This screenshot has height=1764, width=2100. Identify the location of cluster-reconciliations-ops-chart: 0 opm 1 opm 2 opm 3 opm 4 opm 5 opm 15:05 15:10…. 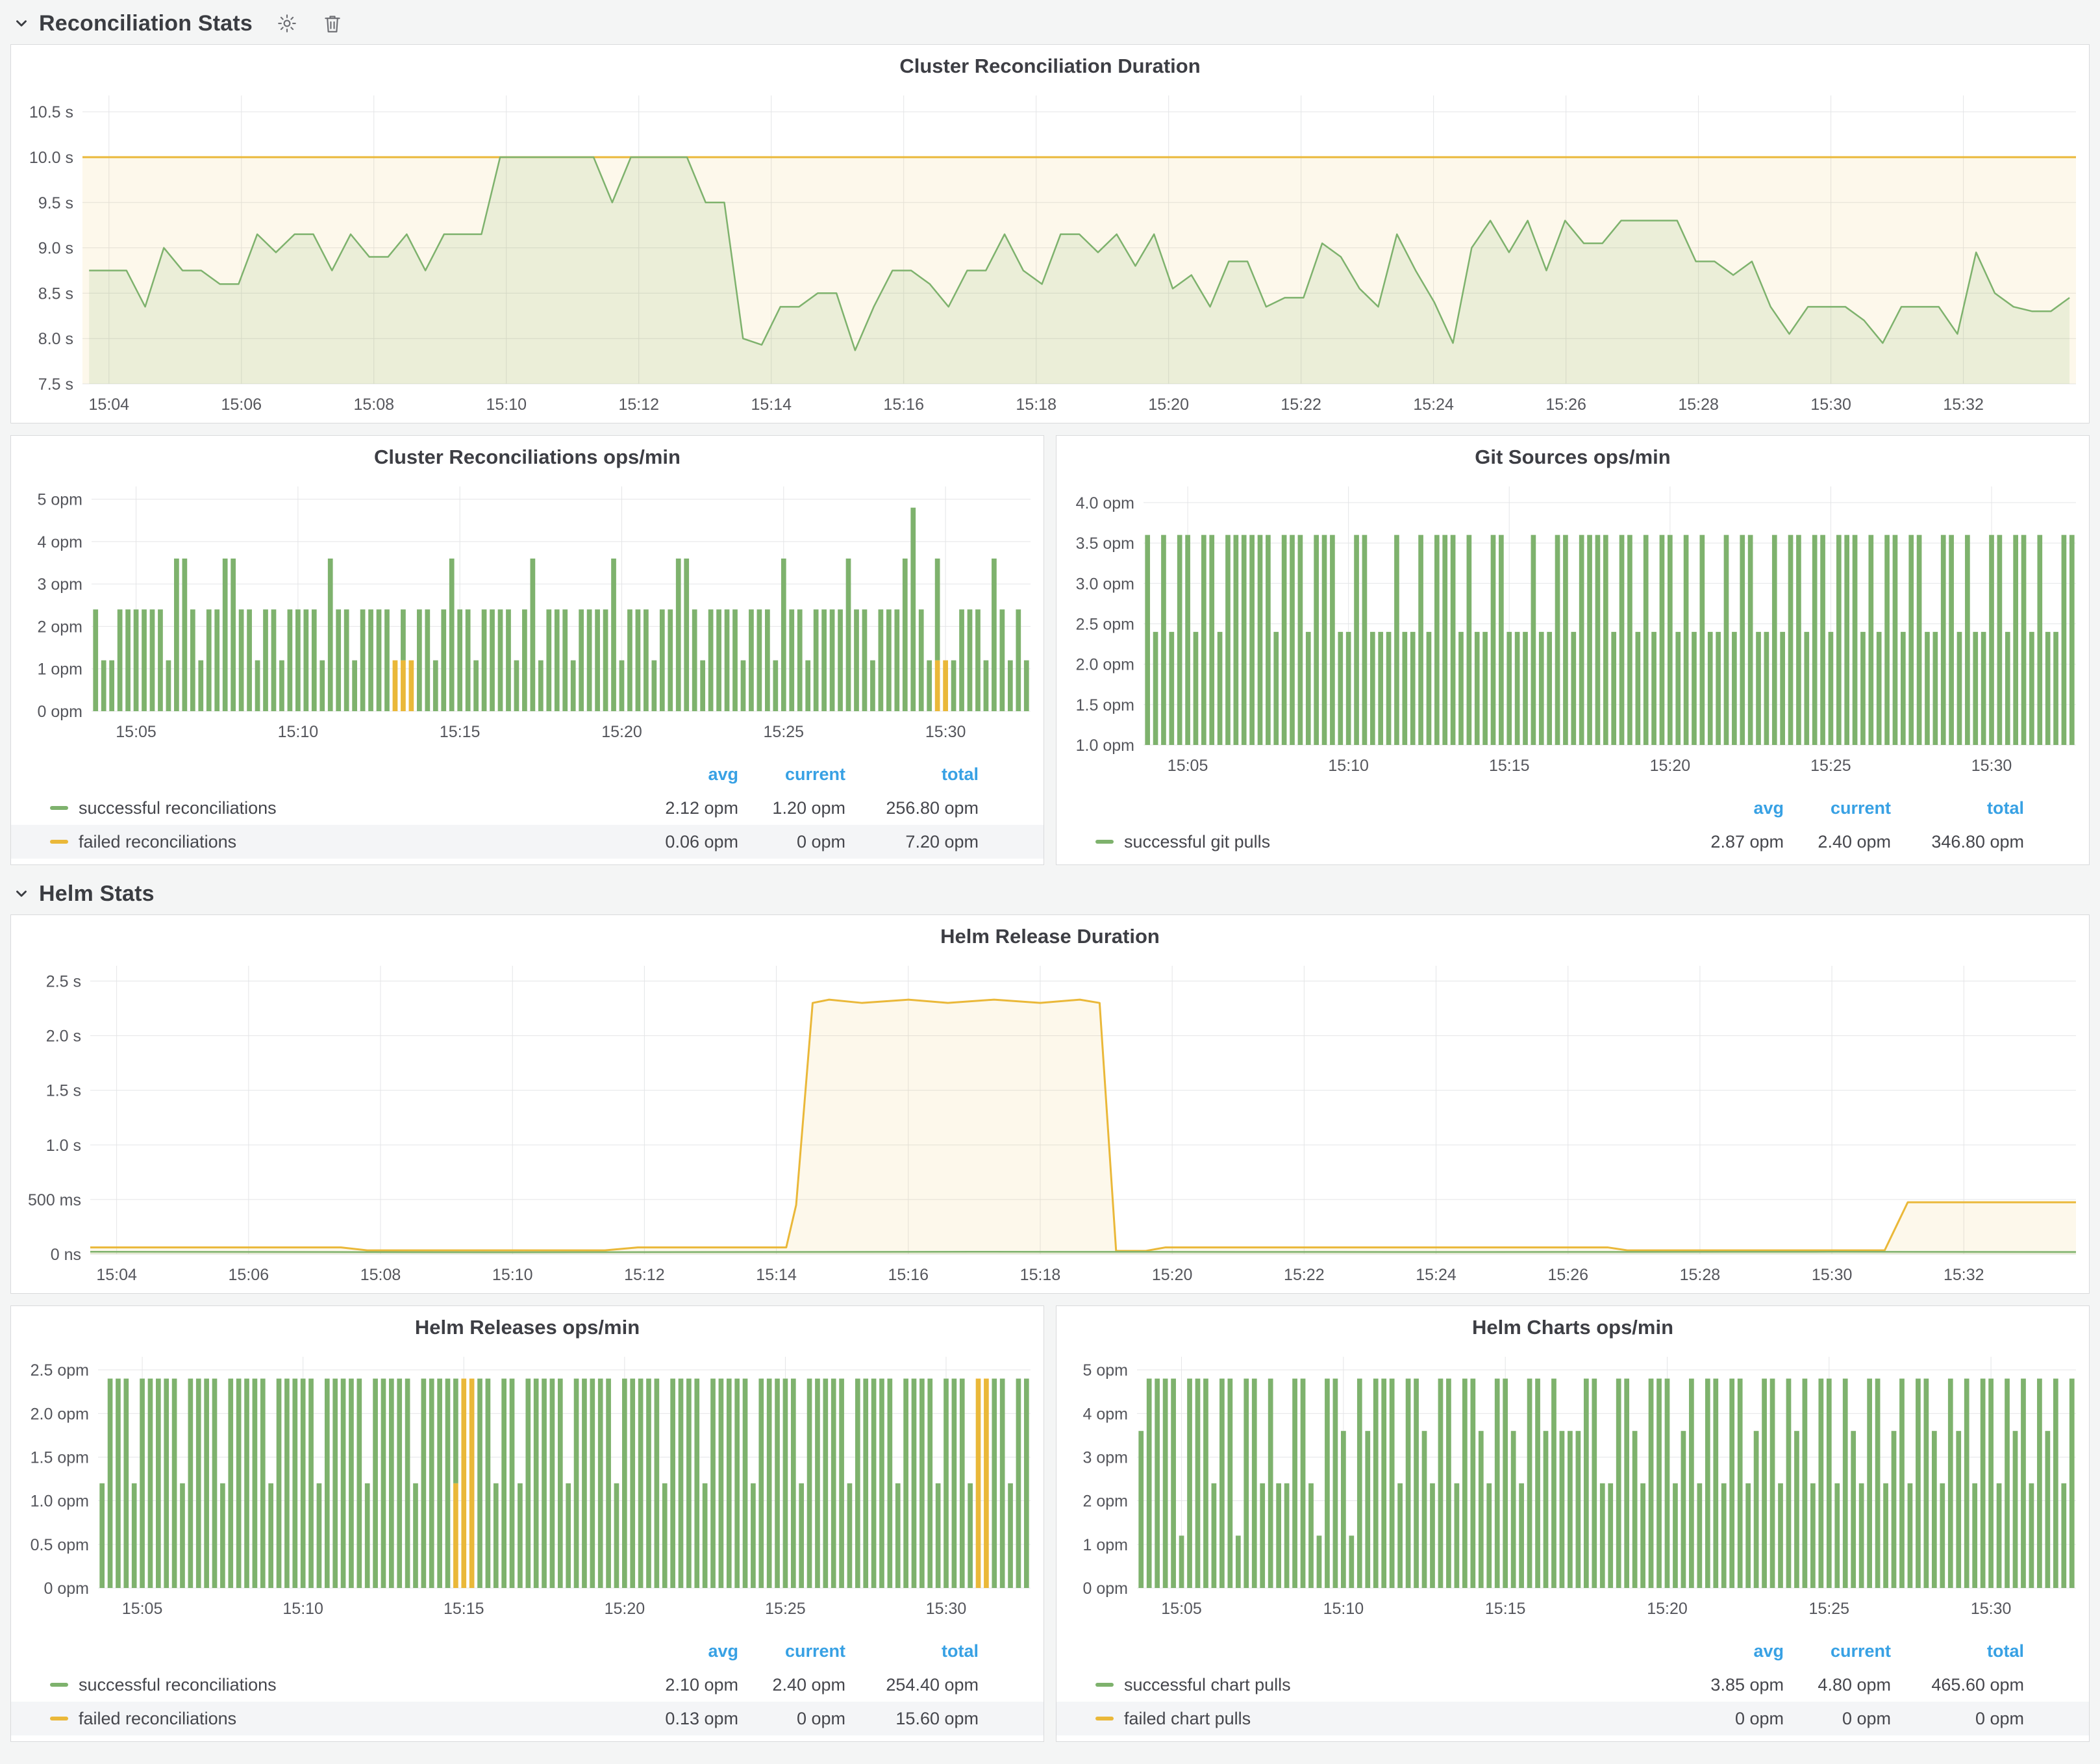
(527, 615).